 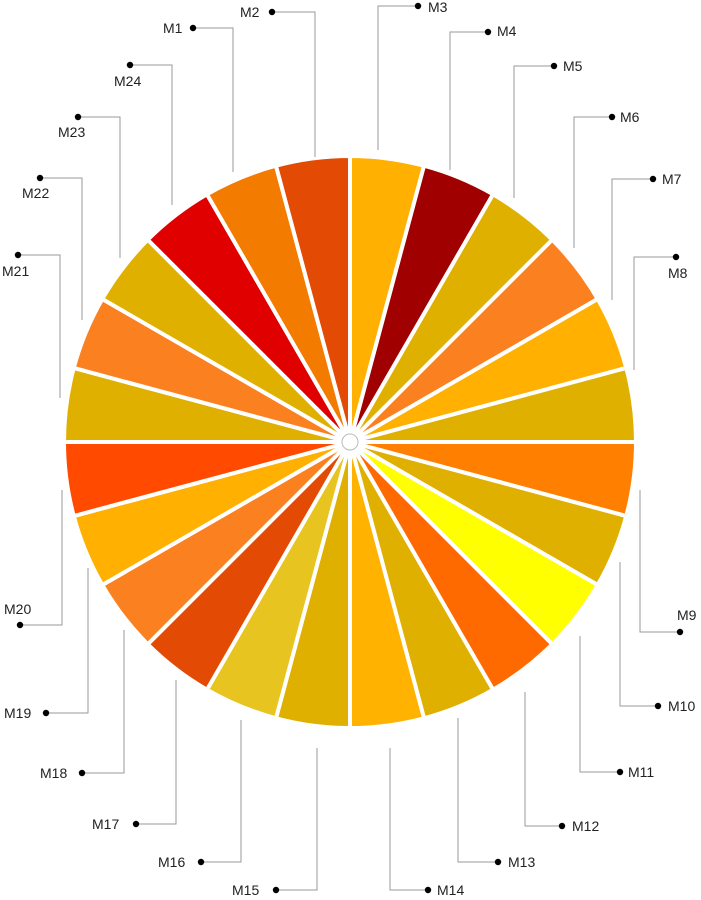 I want to click on label-m6: M6, so click(x=630, y=117).